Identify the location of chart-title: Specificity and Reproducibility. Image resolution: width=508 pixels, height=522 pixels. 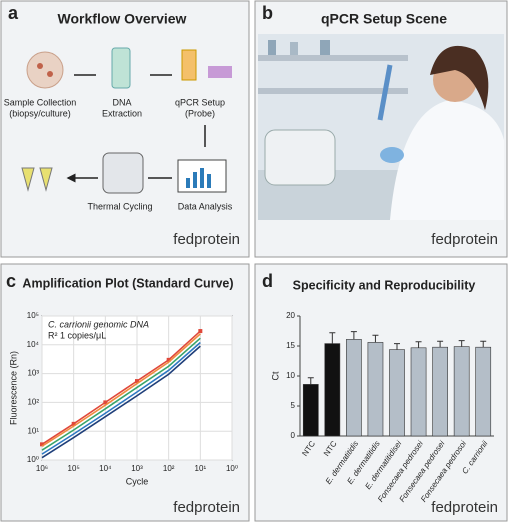
(384, 285).